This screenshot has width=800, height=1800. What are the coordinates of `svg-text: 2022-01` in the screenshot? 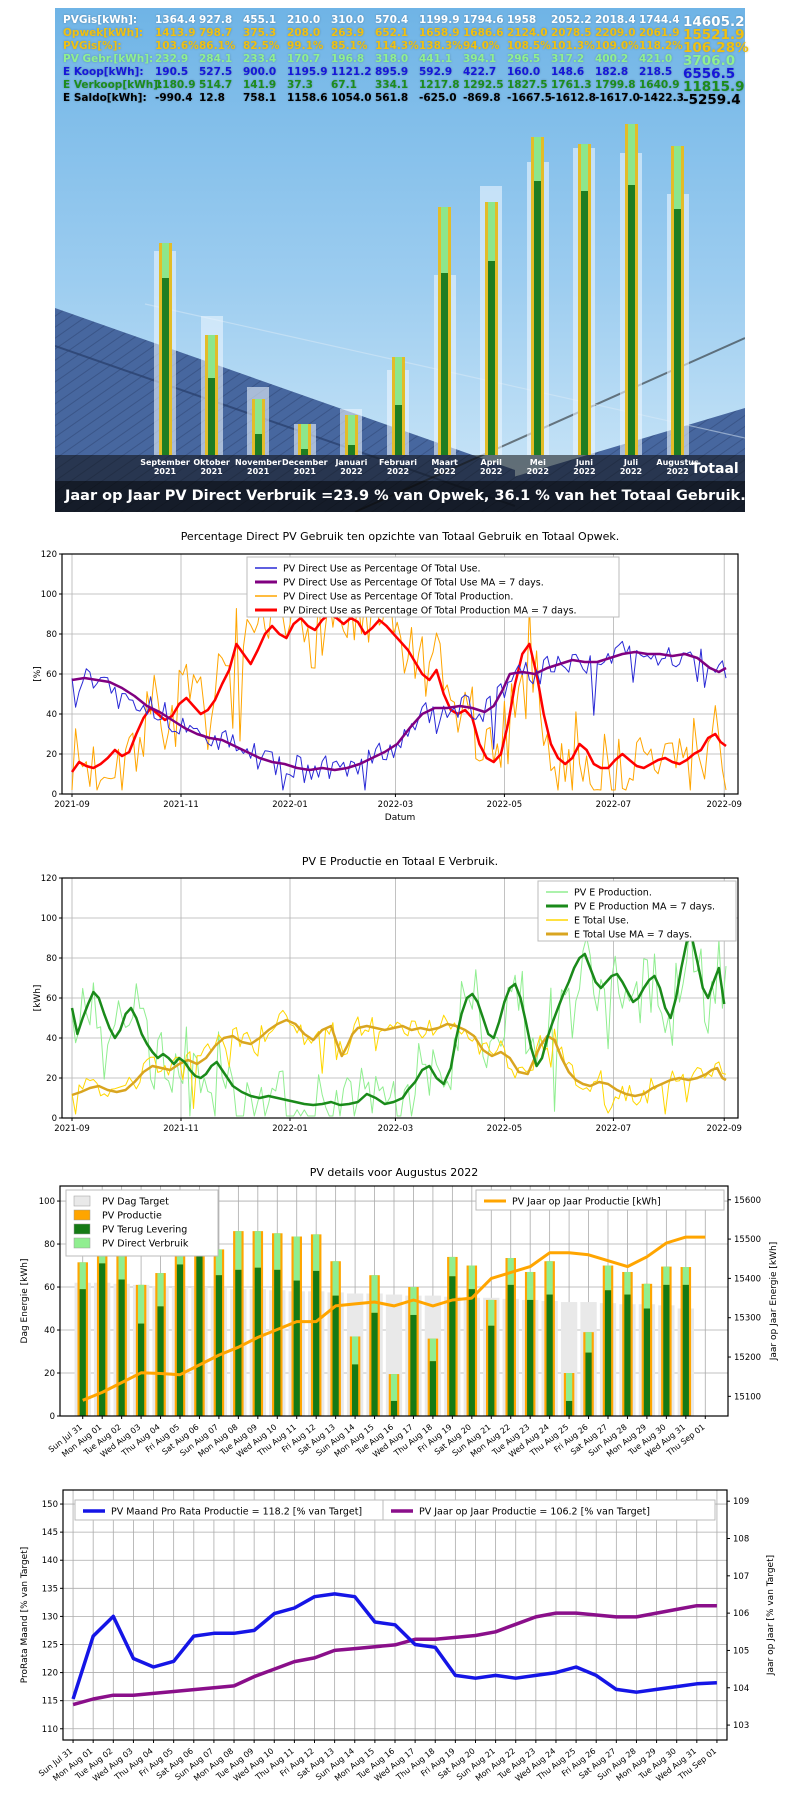 It's located at (290, 1129).